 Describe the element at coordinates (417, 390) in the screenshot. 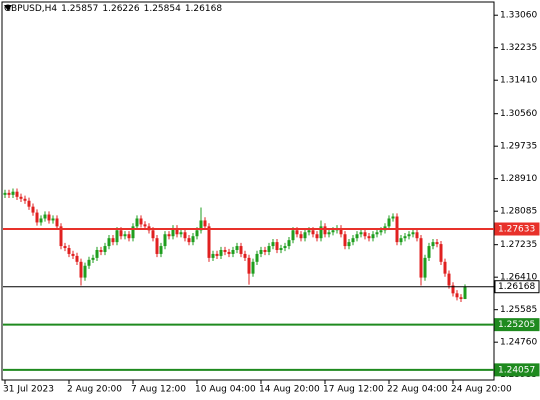

I see `x-tick-label: 22 Aug 04:00` at that location.